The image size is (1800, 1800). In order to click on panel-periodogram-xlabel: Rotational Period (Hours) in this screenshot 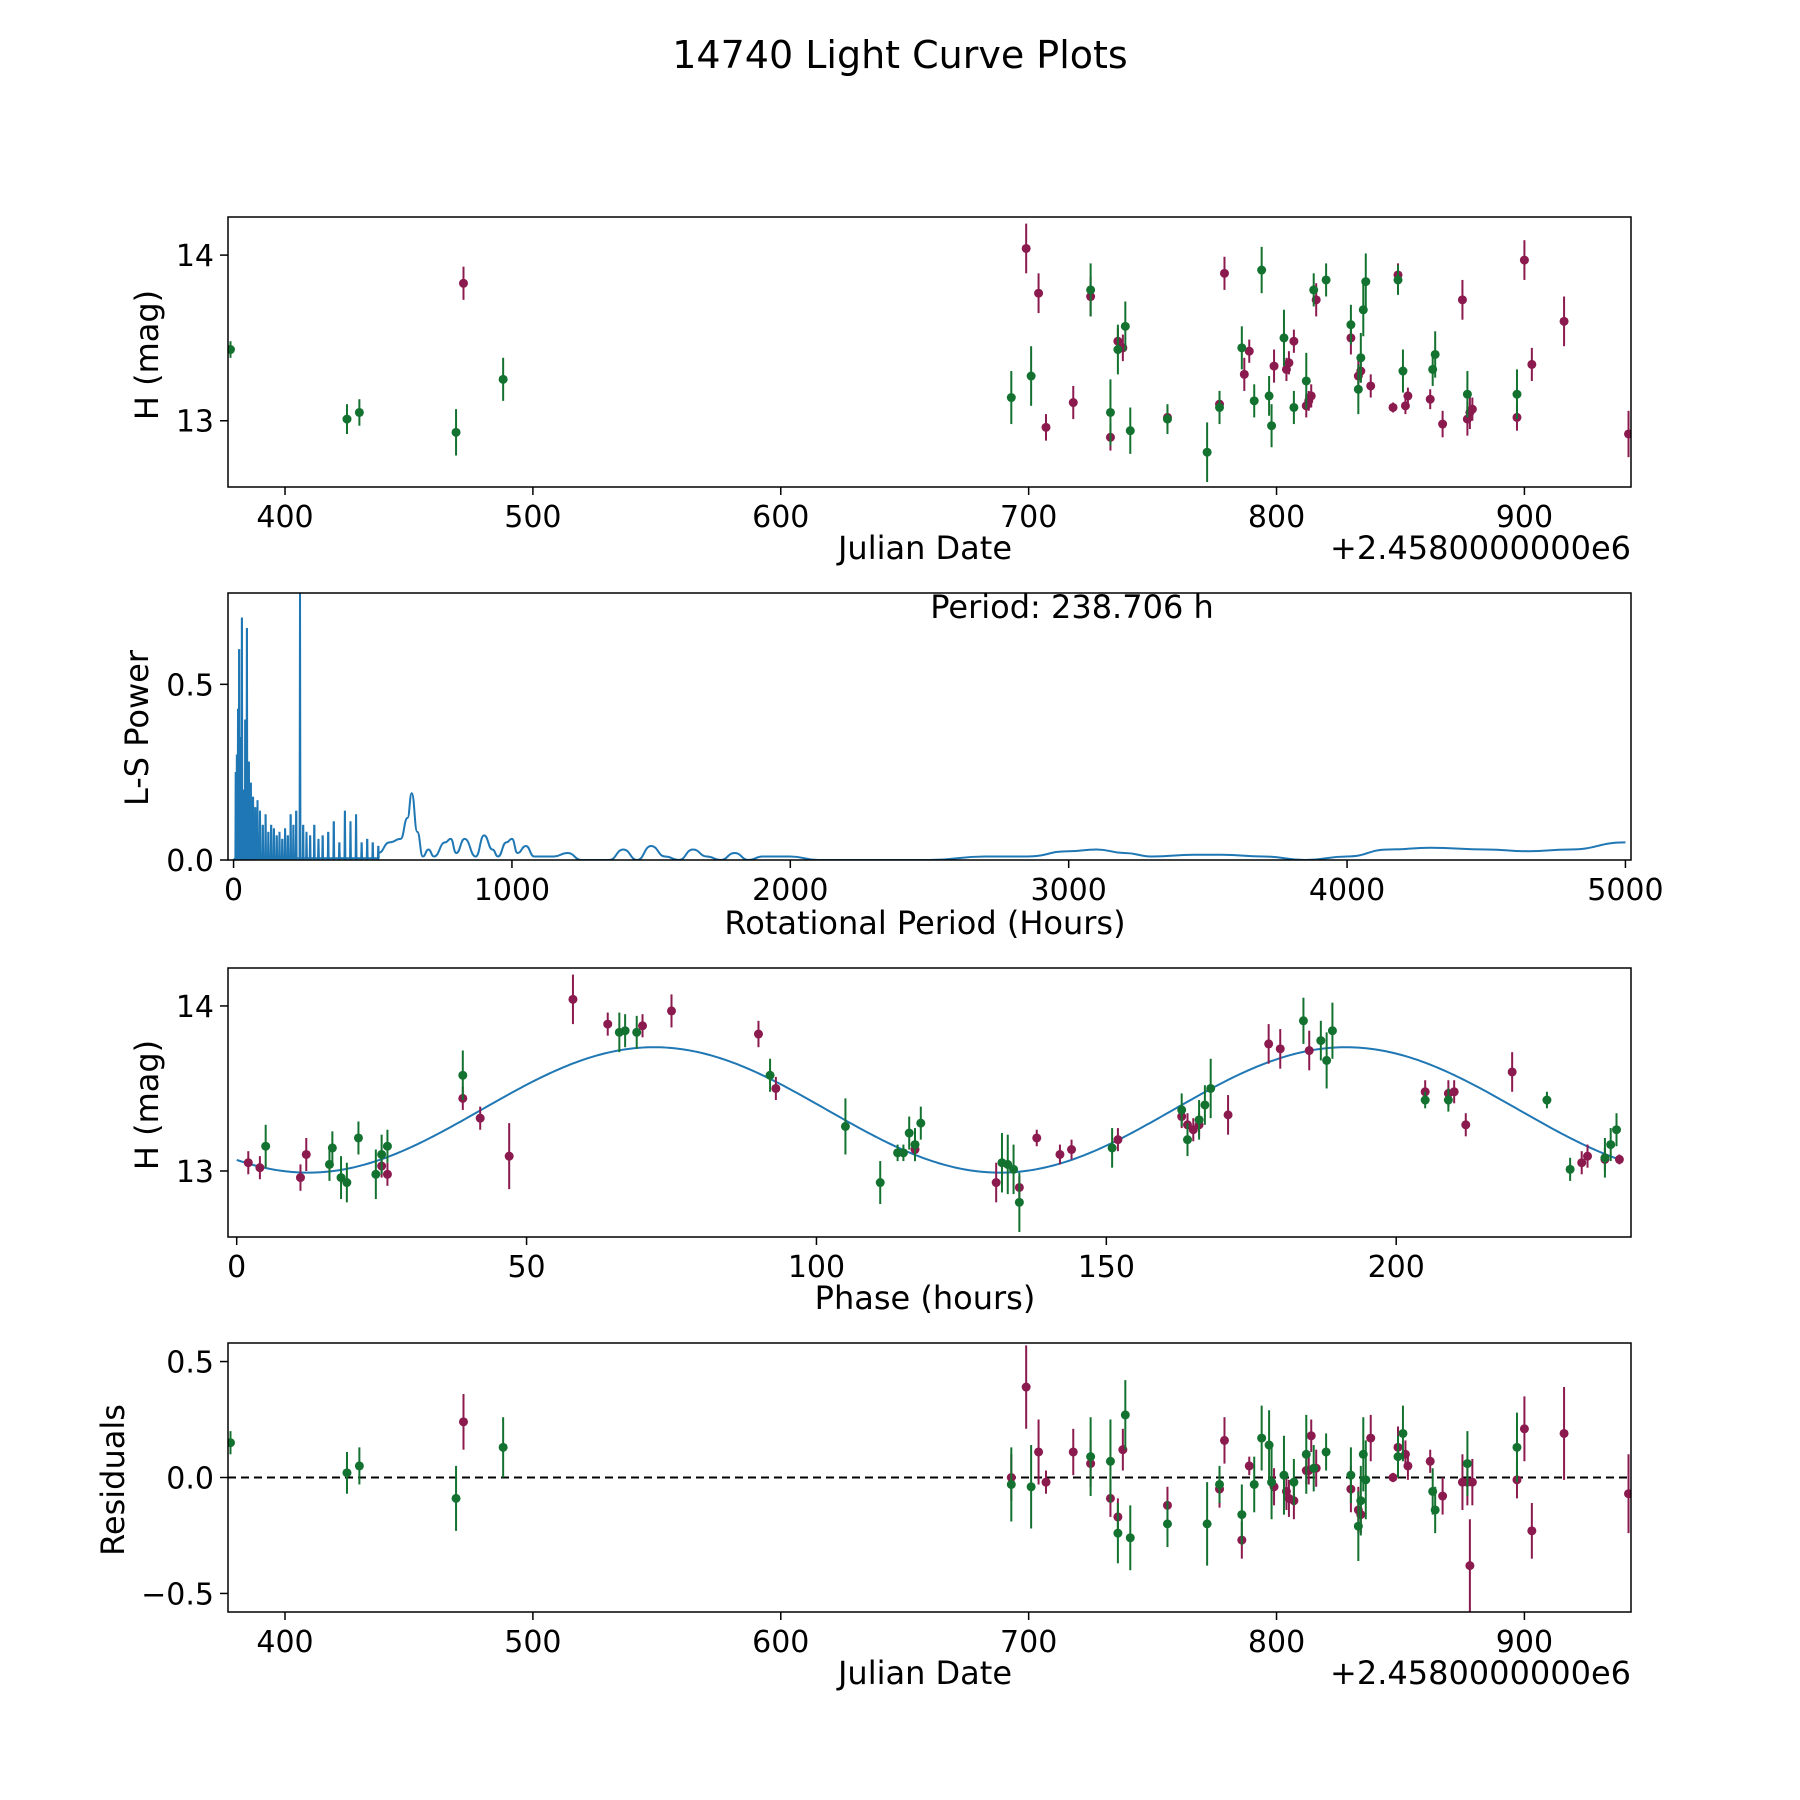, I will do `click(924, 923)`.